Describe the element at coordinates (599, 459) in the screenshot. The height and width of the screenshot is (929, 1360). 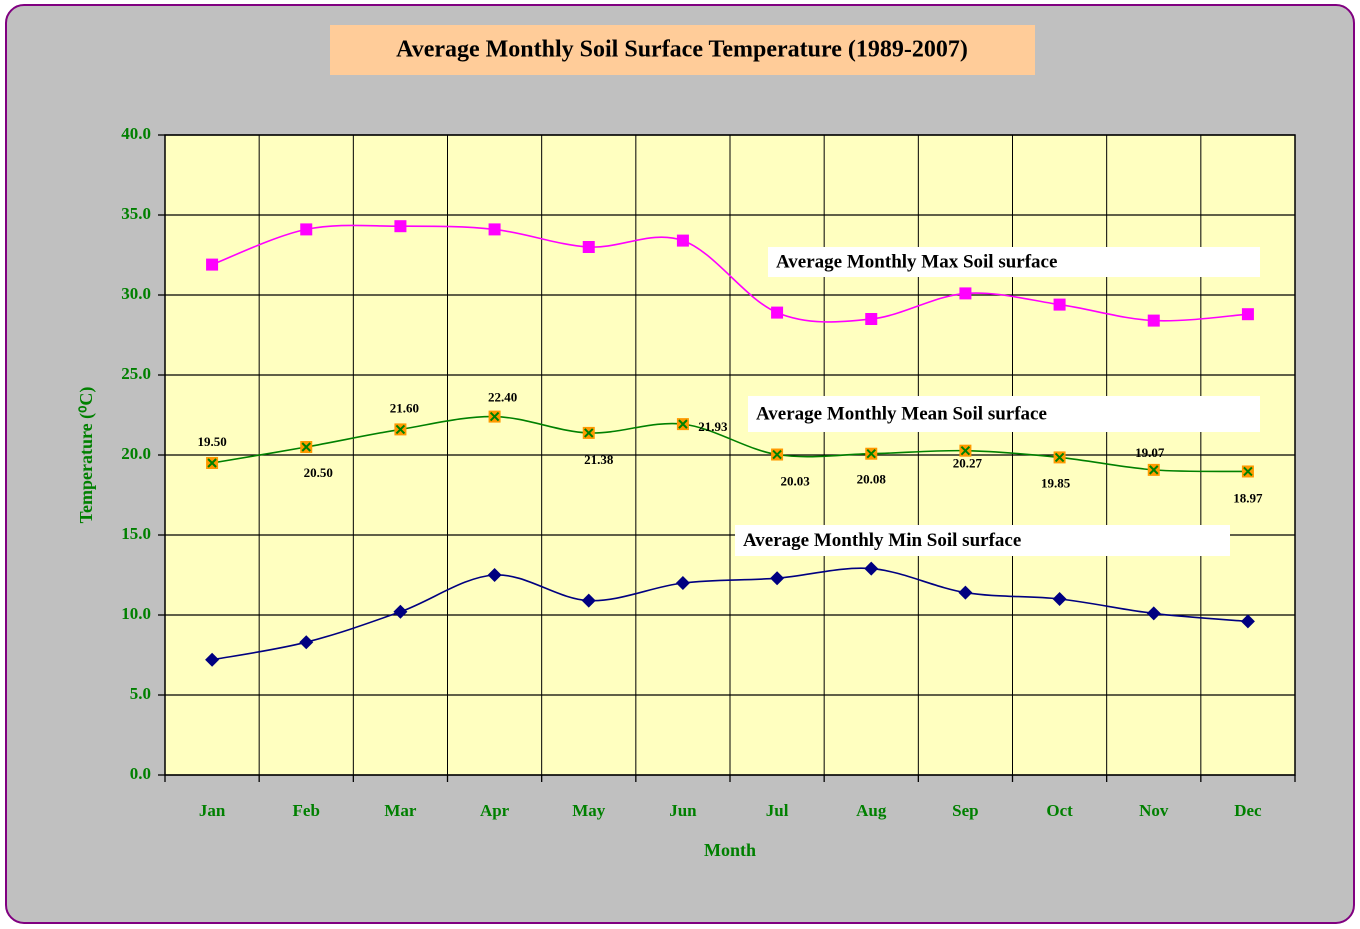
I see `data-label: 21.38` at that location.